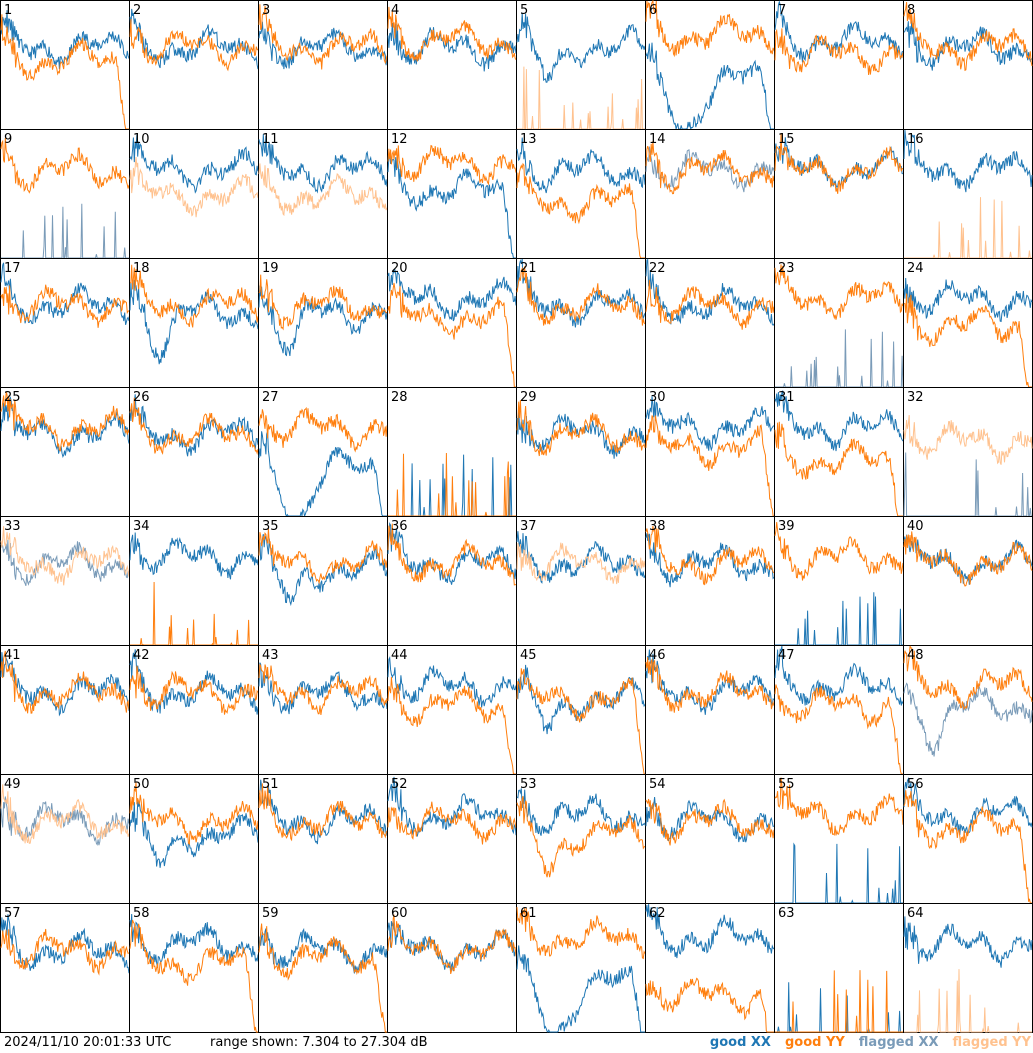  I want to click on panel-label: 4, so click(395, 10).